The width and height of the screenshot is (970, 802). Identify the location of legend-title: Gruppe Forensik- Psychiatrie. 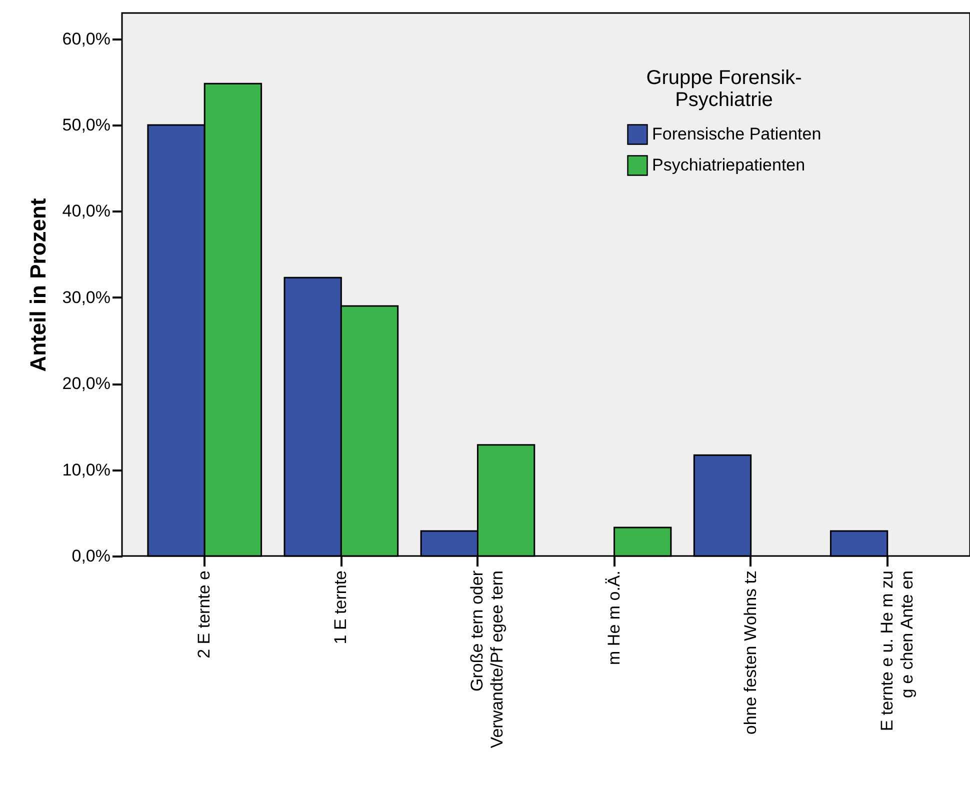
(724, 89).